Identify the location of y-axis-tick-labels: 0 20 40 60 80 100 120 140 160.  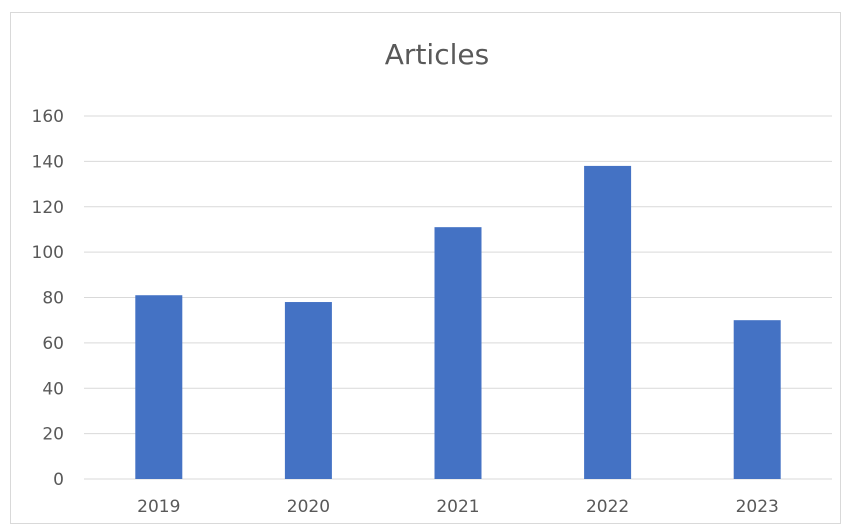
(48, 298).